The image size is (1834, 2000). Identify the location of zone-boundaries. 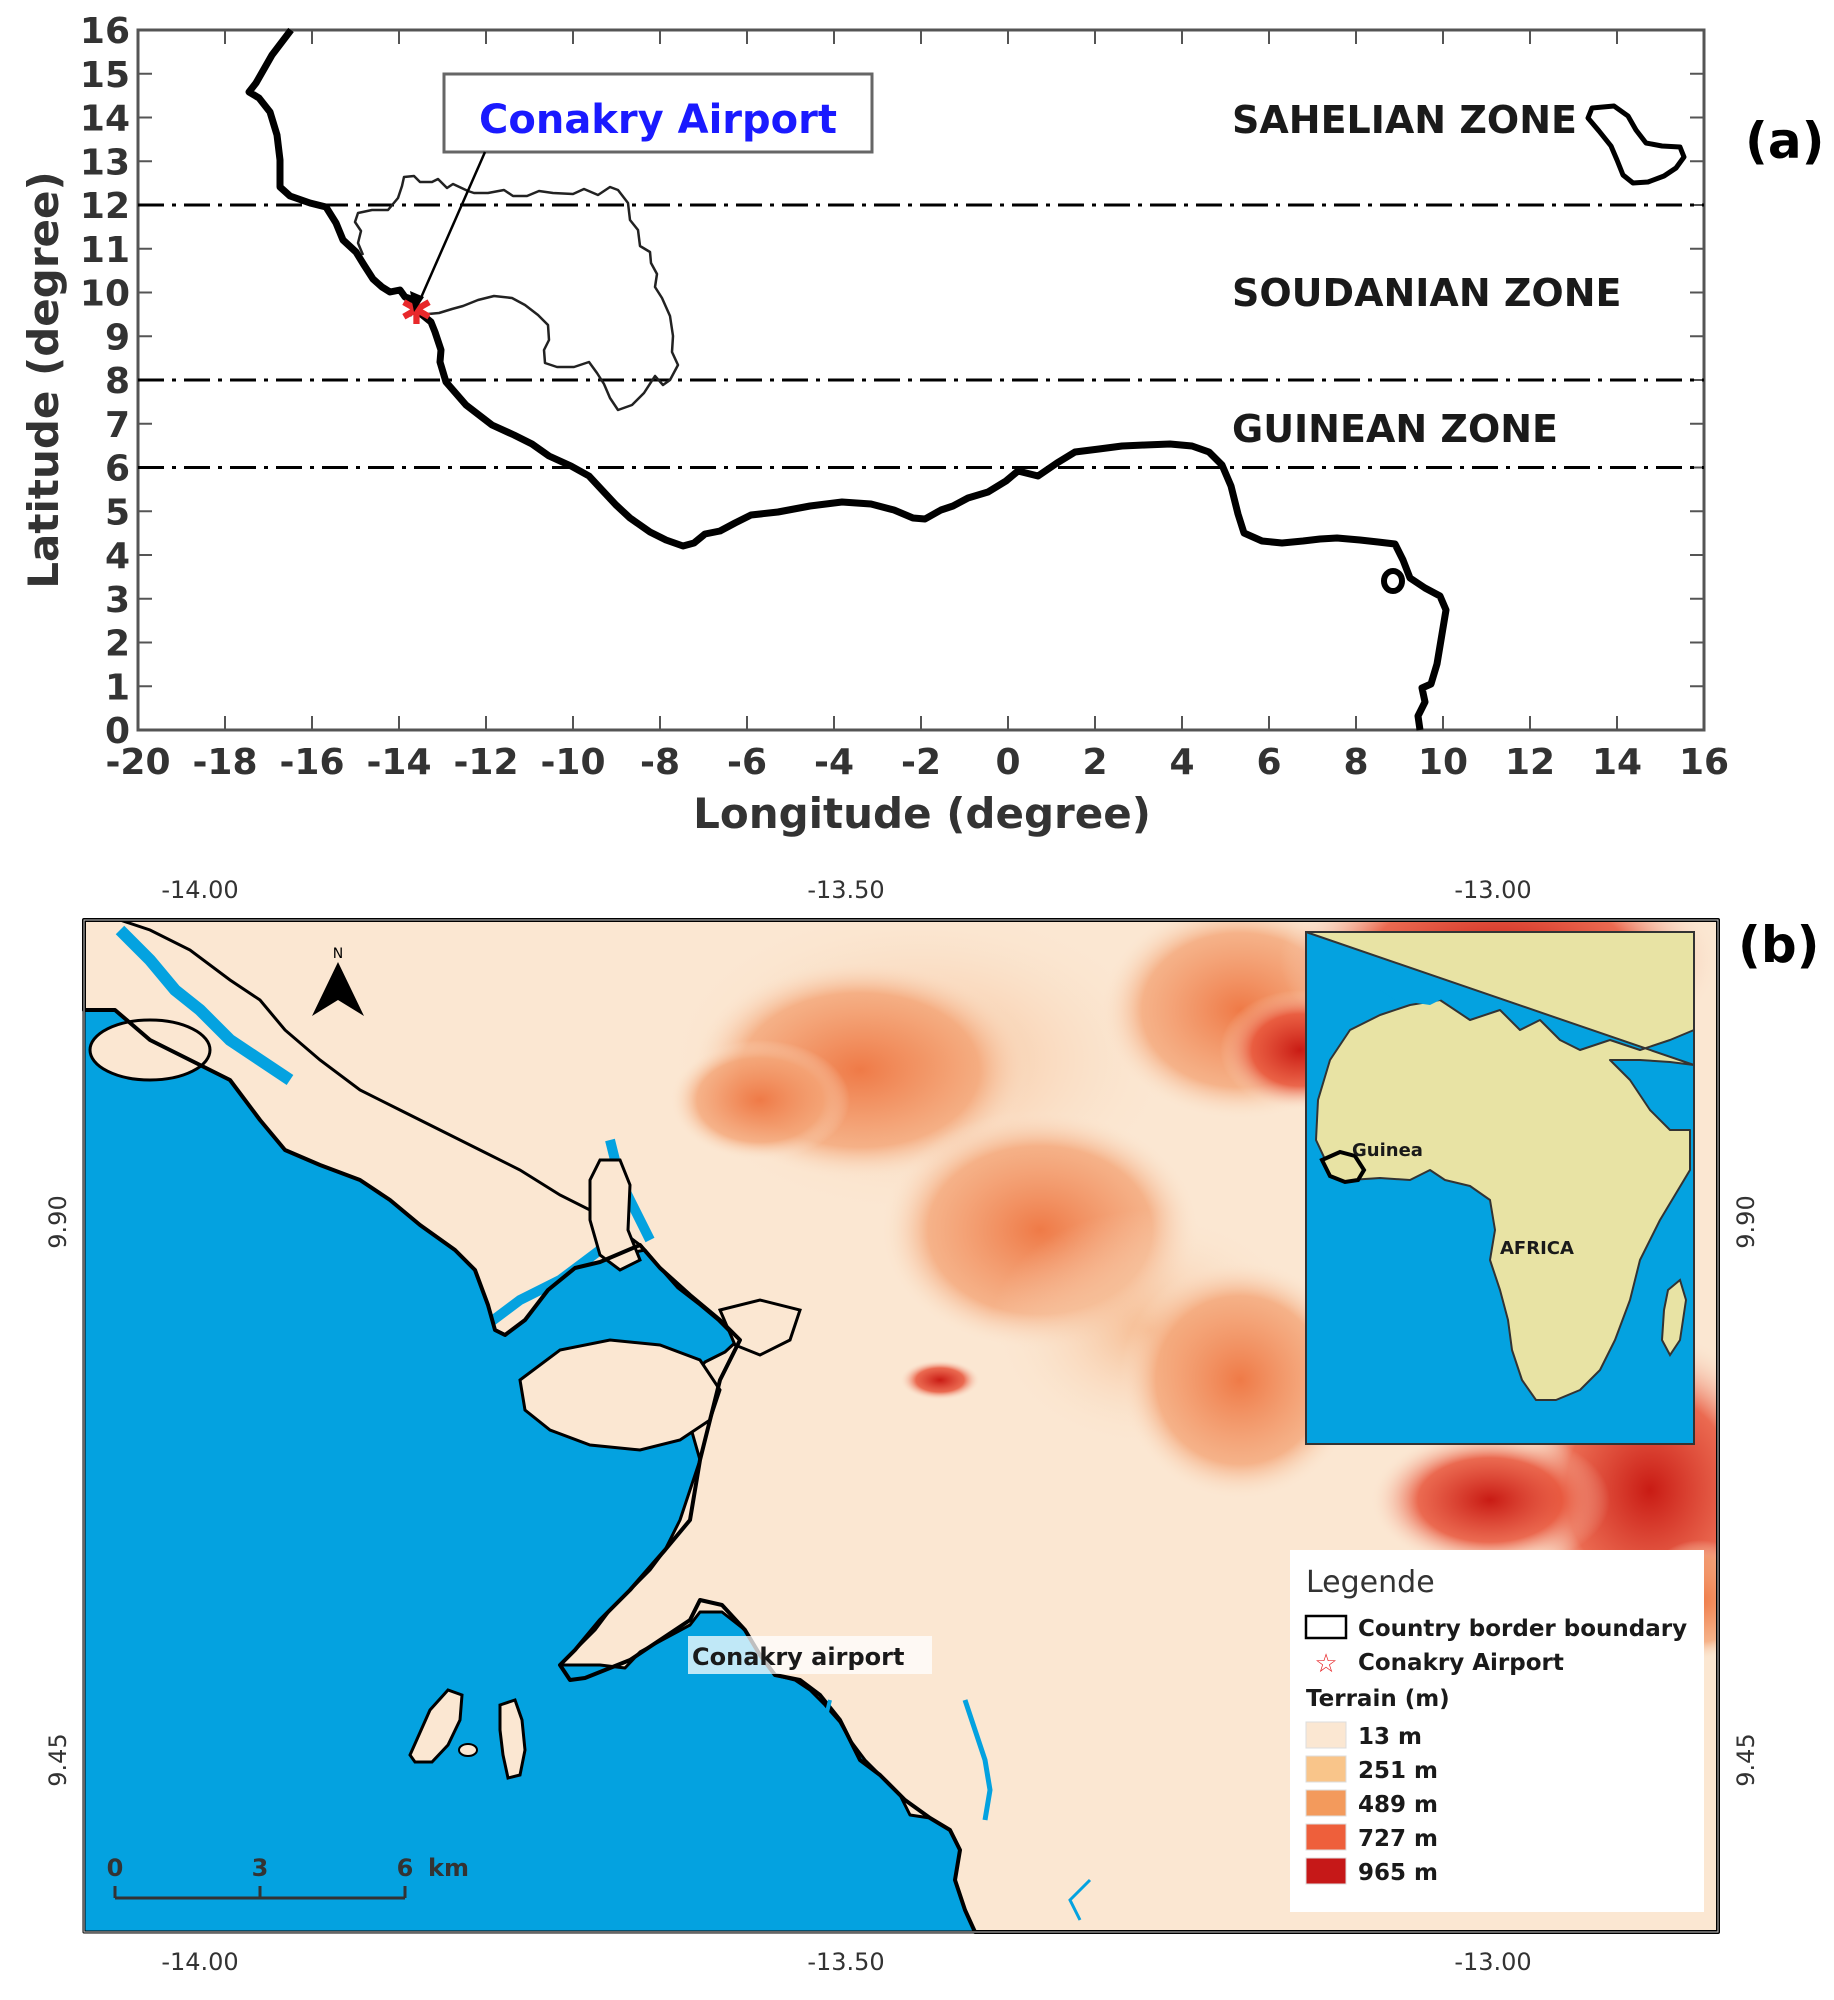
(921, 336).